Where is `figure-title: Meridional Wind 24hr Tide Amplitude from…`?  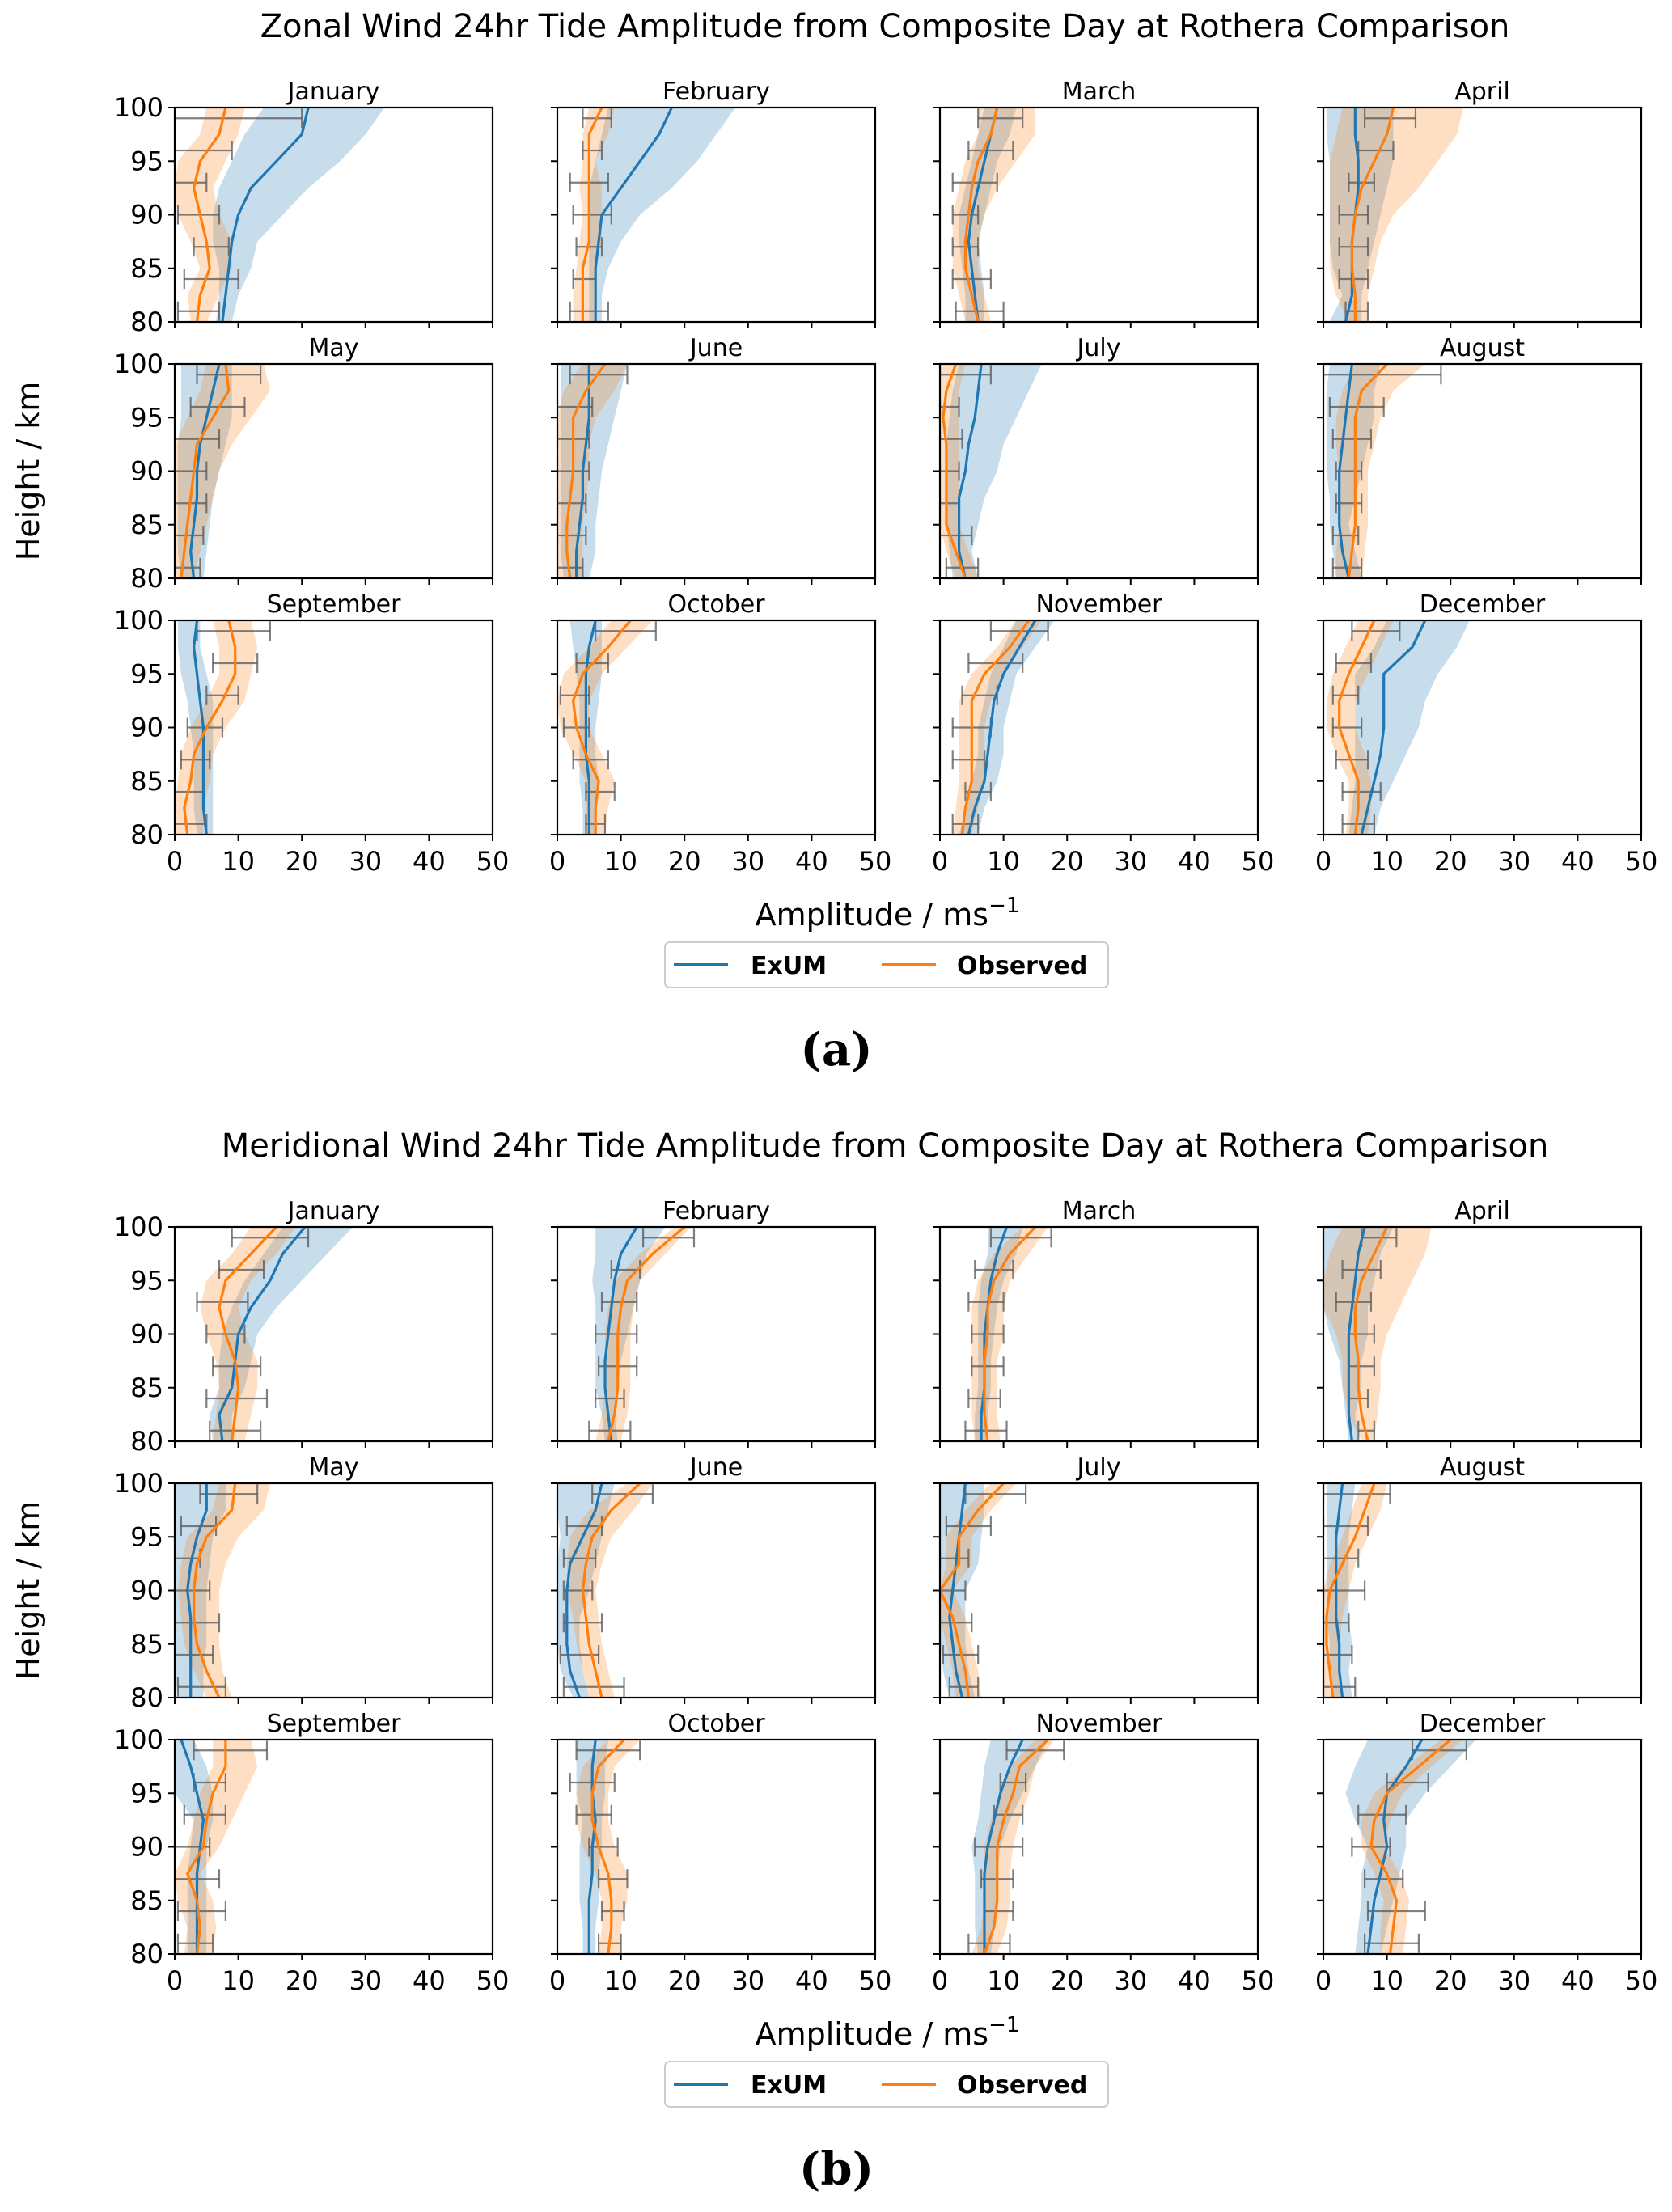
figure-title: Meridional Wind 24hr Tide Amplitude from… is located at coordinates (886, 1146).